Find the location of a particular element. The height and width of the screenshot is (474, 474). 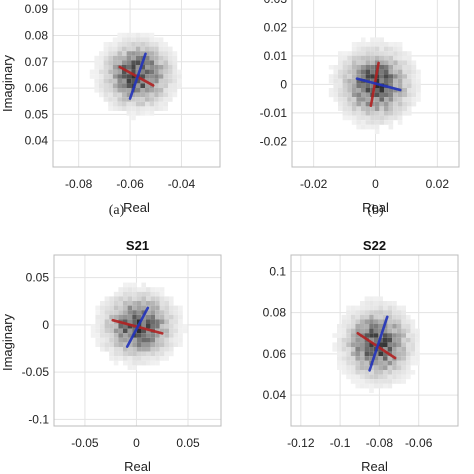

axes-frame is located at coordinates (137, 340).